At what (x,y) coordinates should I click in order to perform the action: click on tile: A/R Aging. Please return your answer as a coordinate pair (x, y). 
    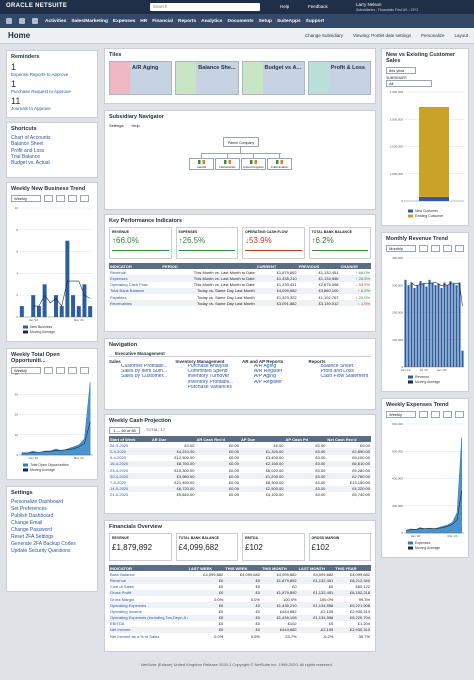
    Looking at the image, I should click on (141, 78).